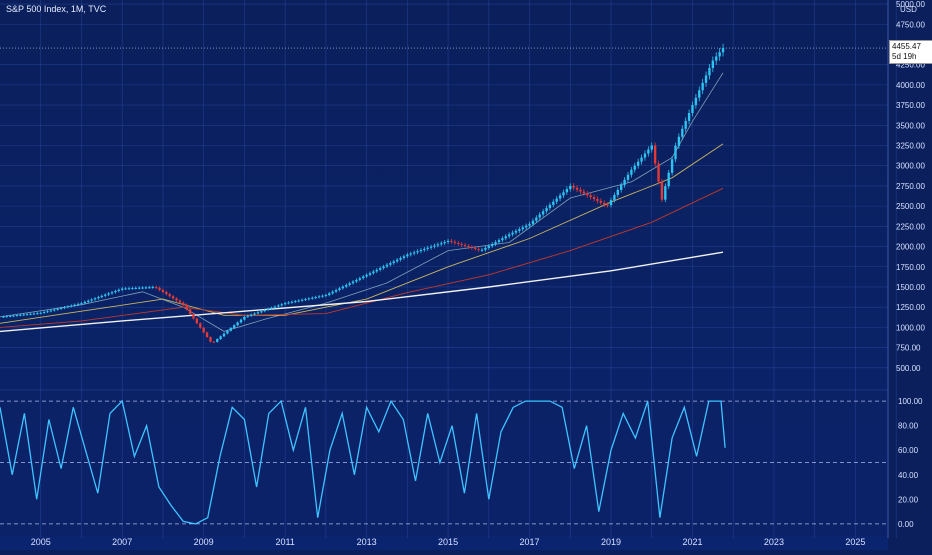 This screenshot has width=932, height=555. Describe the element at coordinates (910, 287) in the screenshot. I see `y-tick-label: 1500.00` at that location.